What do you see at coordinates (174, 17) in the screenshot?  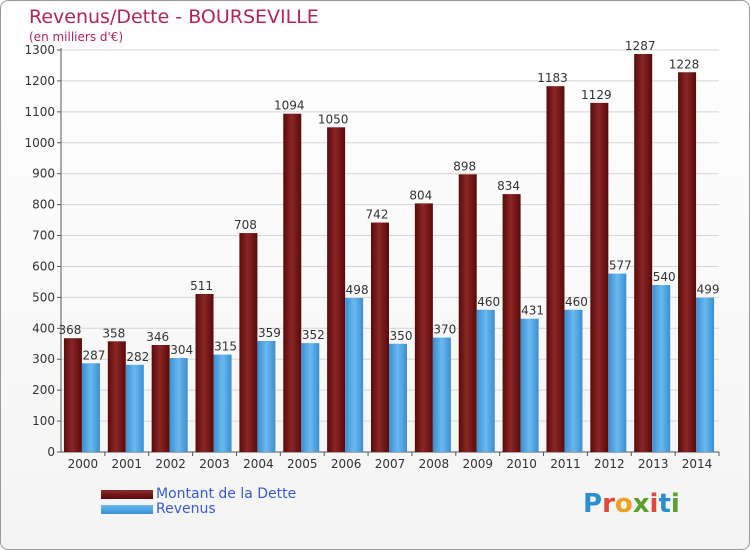 I see `chart-title: Revenus/Dette - BOURSEVILLE` at bounding box center [174, 17].